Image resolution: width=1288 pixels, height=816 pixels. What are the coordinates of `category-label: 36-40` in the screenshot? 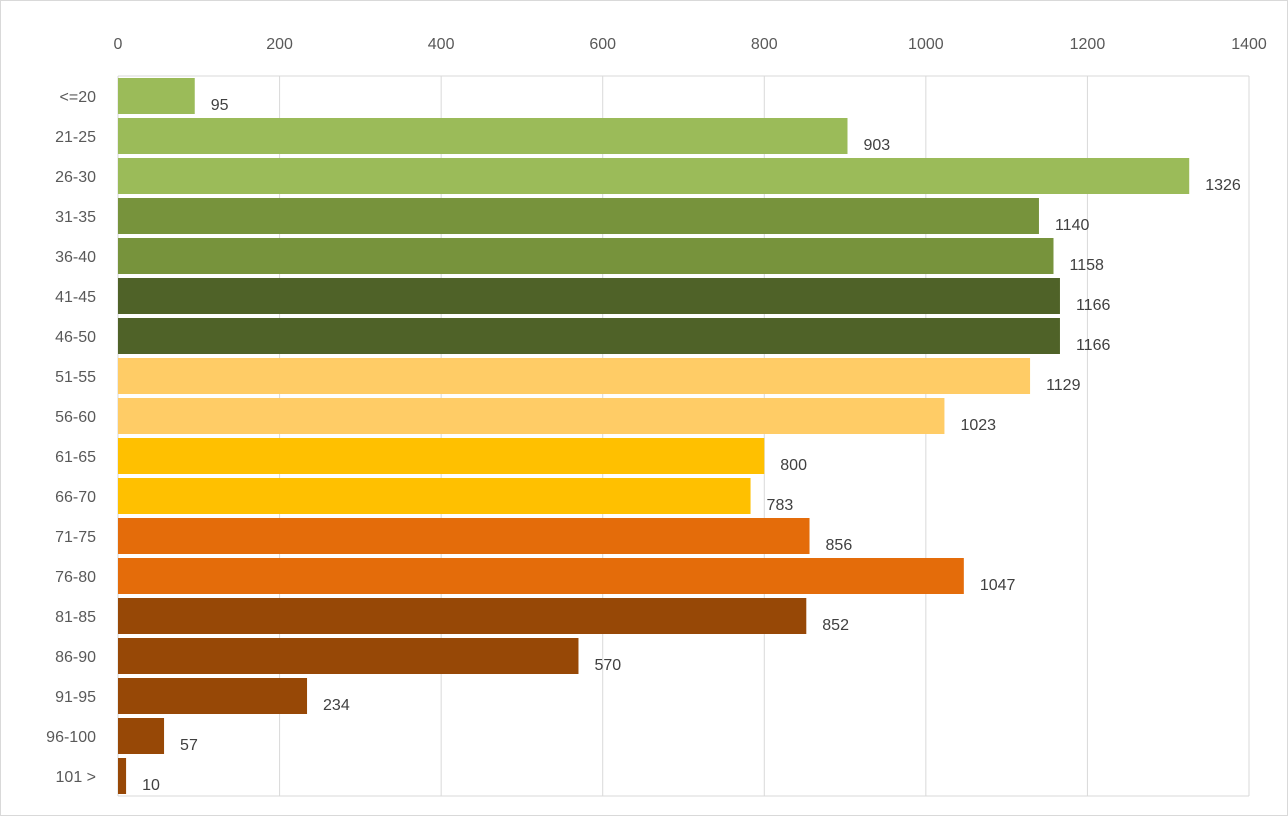 It's located at (75, 257).